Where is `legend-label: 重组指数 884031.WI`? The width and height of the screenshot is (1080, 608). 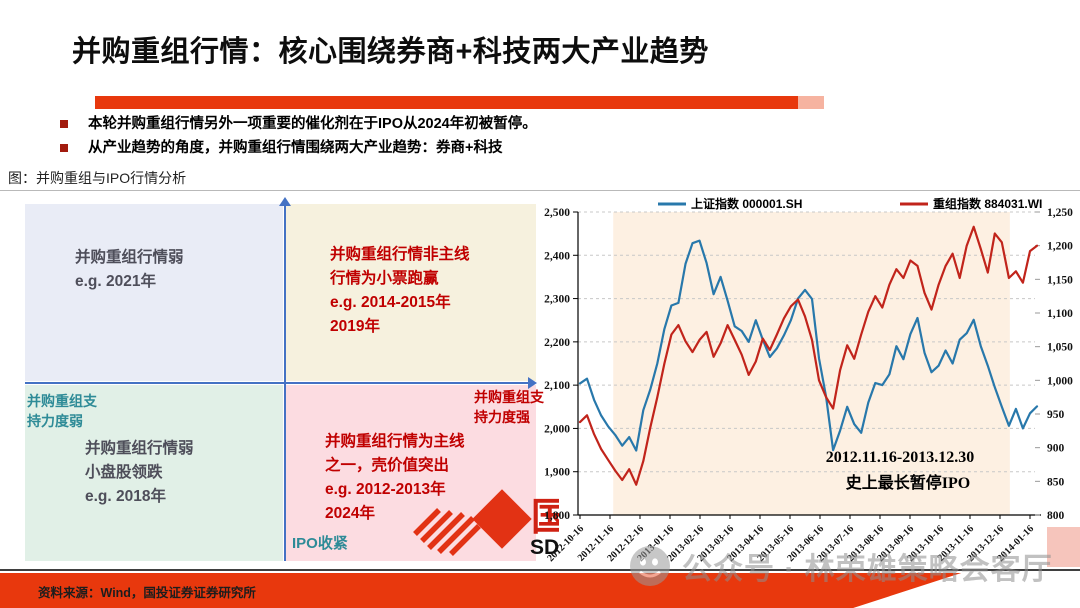 legend-label: 重组指数 884031.WI is located at coordinates (987, 203).